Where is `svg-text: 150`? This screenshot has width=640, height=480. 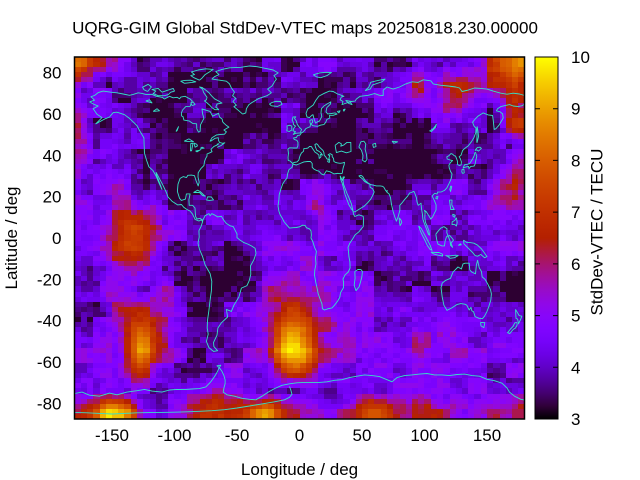 svg-text: 150 is located at coordinates (487, 435).